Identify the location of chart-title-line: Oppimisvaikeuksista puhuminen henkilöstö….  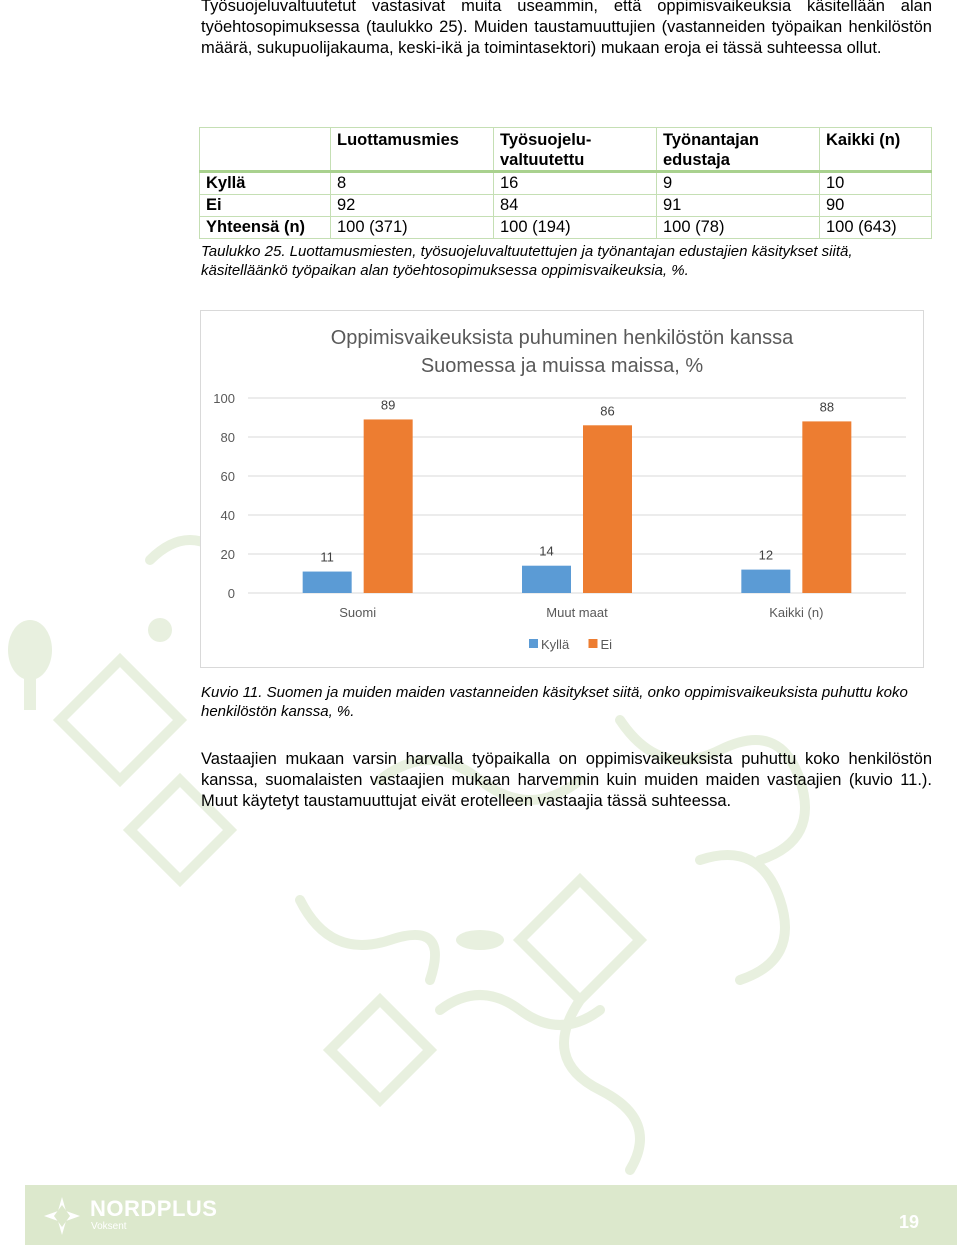
(562, 338).